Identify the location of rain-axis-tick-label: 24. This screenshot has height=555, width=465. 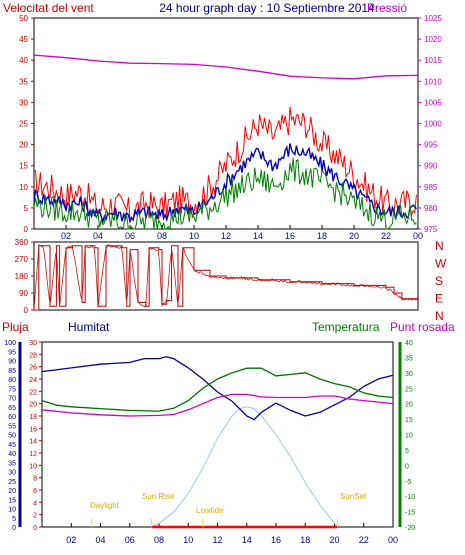
(33, 380).